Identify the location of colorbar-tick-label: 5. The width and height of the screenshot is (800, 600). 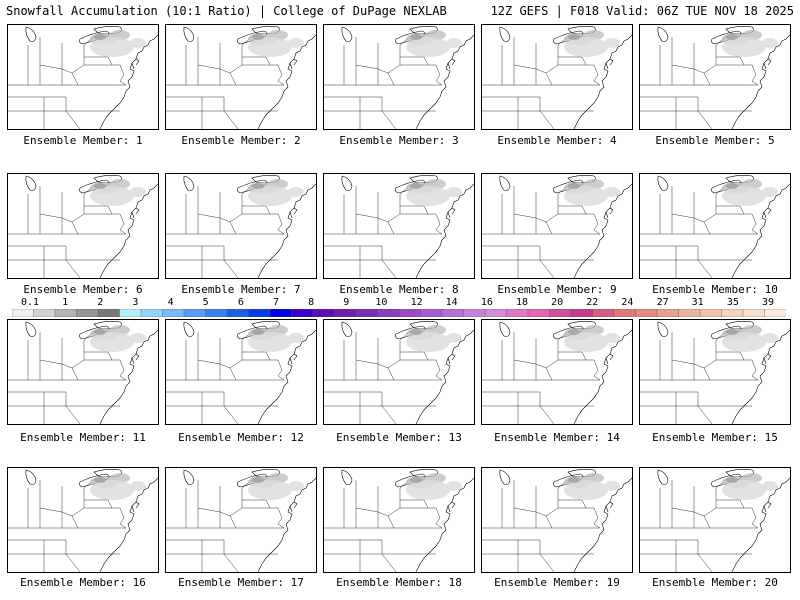
(205, 302).